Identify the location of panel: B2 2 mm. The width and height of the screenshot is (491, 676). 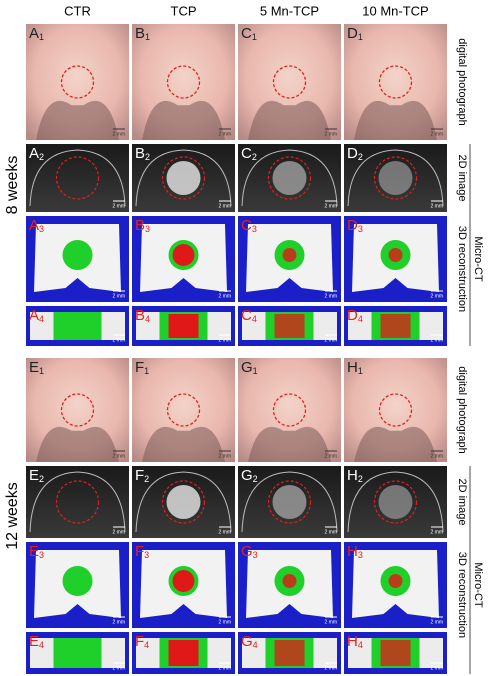
(183, 178).